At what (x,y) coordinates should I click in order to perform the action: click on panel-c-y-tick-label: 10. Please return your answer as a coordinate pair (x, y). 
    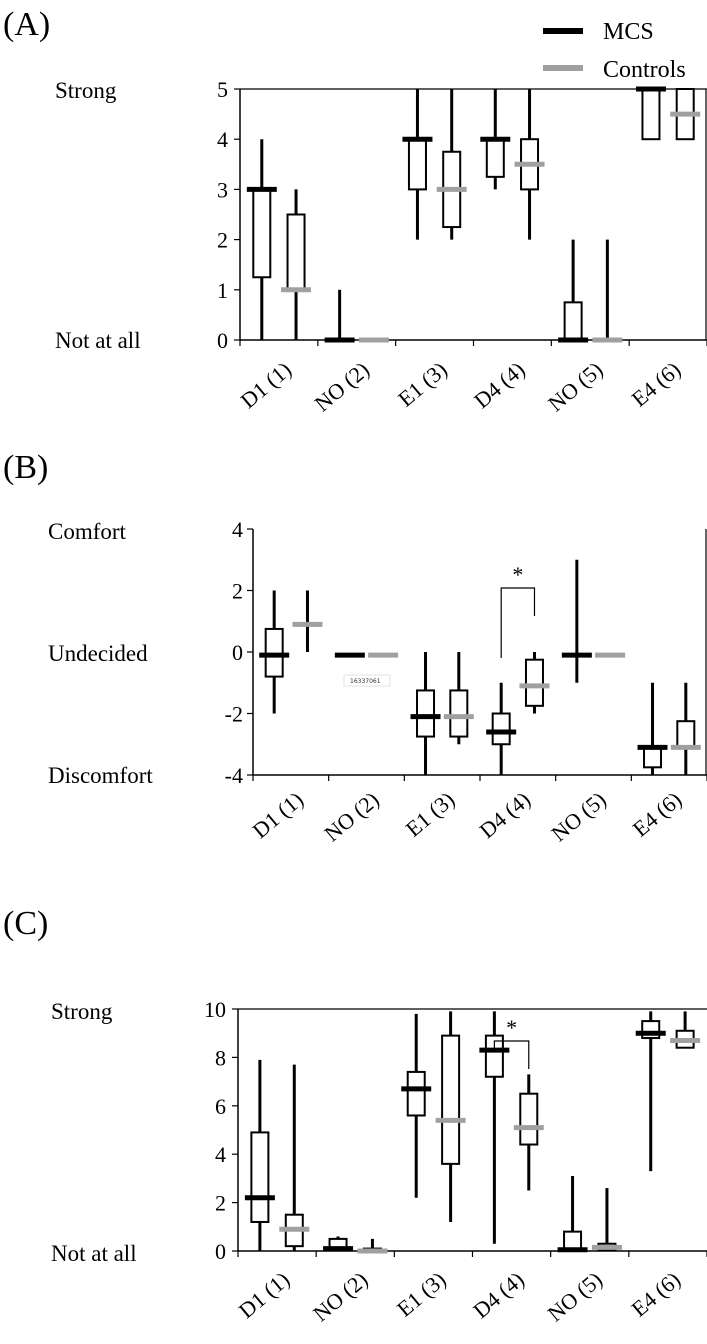
    Looking at the image, I should click on (215, 1009).